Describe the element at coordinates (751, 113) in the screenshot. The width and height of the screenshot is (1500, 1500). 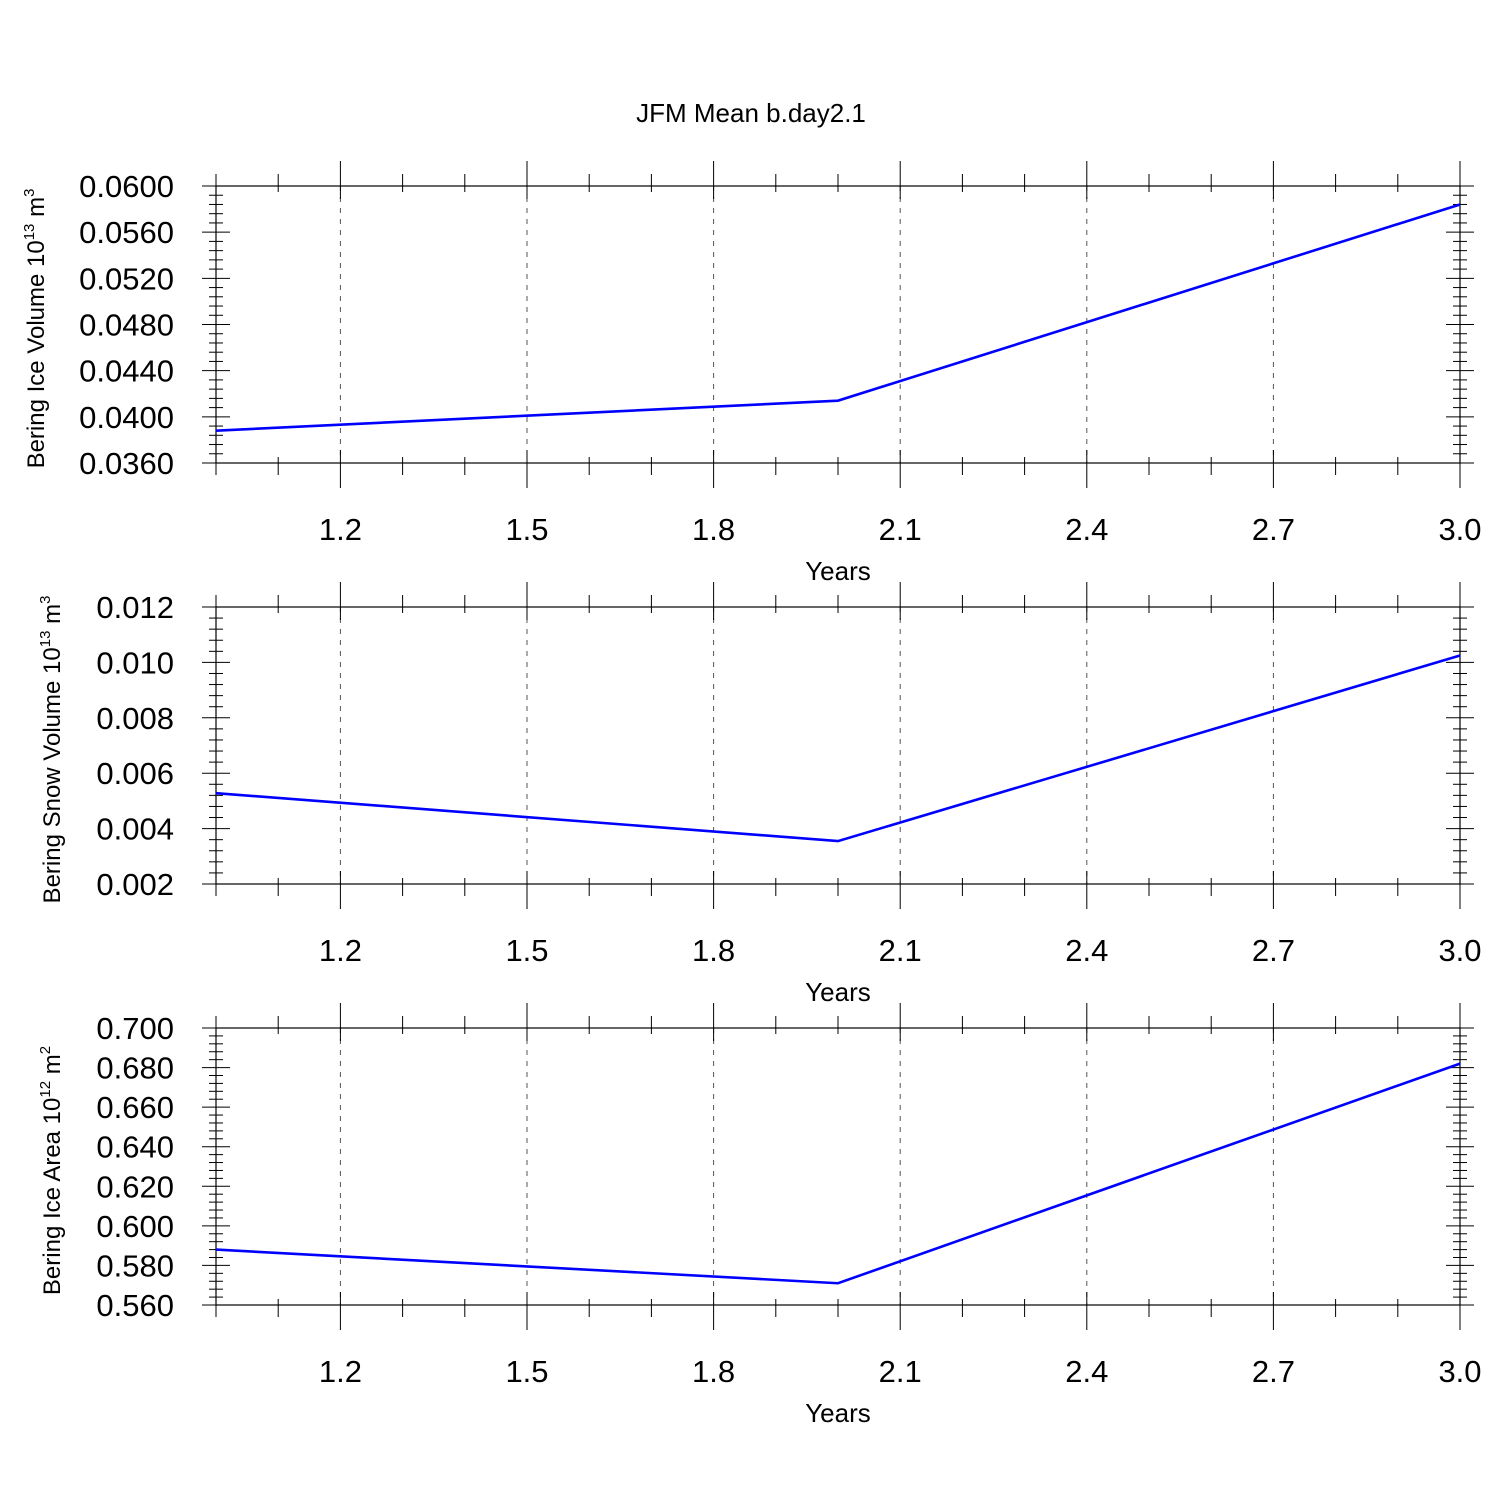
I see `figure-title: JFM Mean b.day2.1` at that location.